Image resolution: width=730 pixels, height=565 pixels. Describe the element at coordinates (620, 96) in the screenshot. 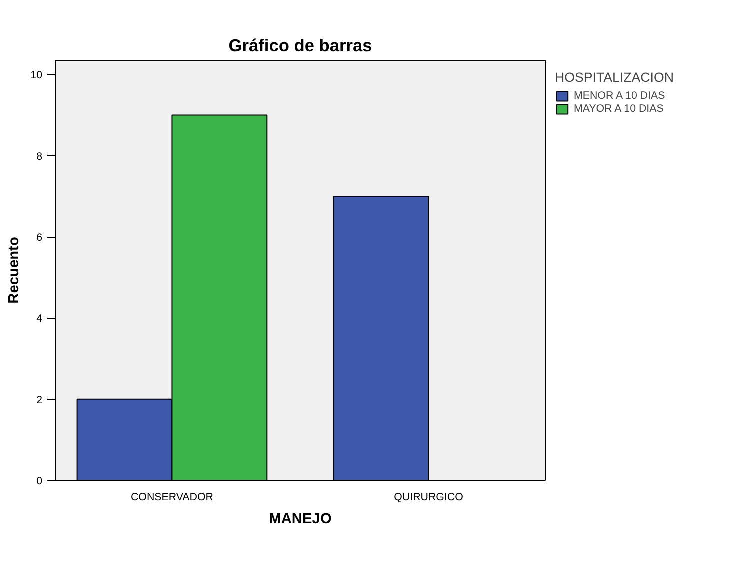

I see `legend-label: MENOR A 10 DIAS` at that location.